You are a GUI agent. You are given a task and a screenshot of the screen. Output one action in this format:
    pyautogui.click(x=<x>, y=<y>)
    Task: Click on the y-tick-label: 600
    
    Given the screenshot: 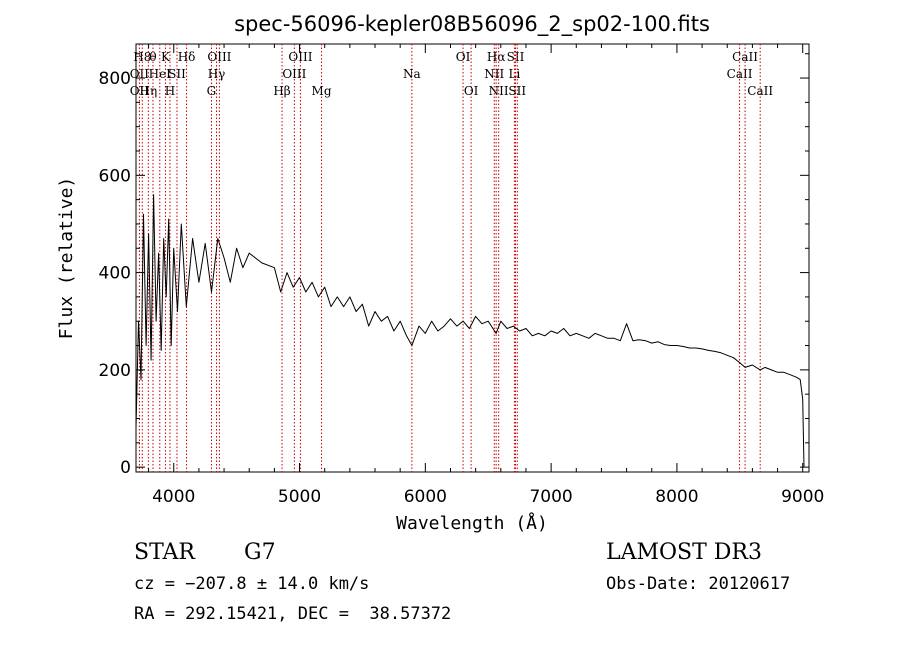 What is the action you would take?
    pyautogui.click(x=115, y=176)
    